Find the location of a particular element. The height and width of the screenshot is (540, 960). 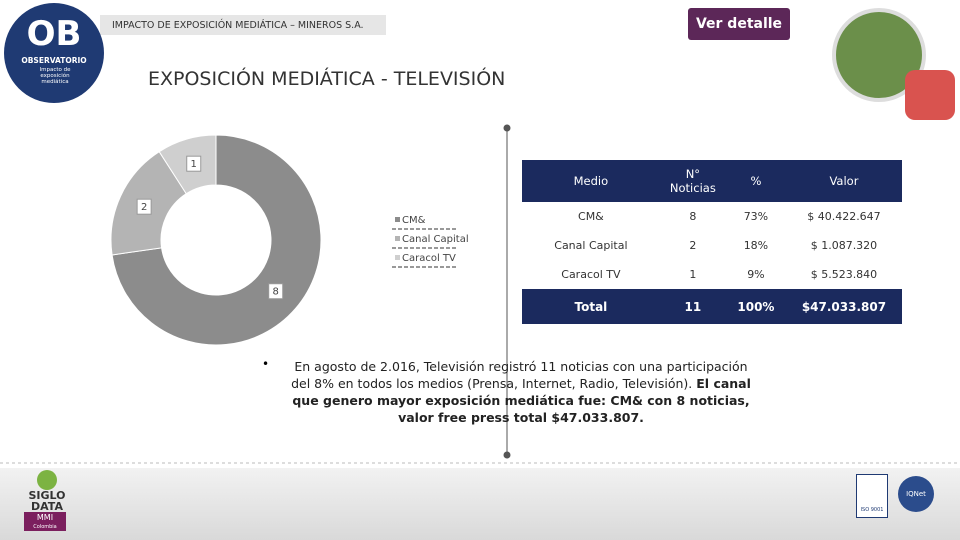

legend-label: Canal Capital is located at coordinates (435, 239).